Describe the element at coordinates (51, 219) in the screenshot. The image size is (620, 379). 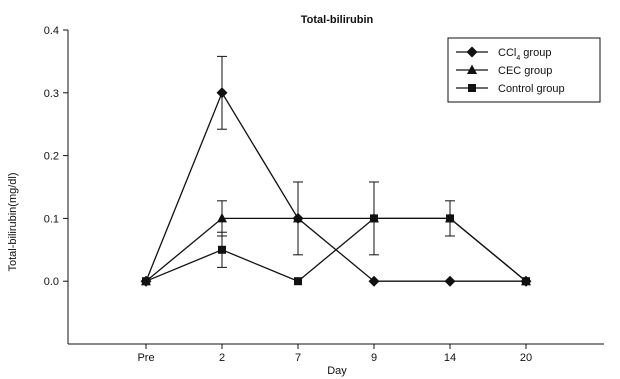
I see `y-tick-label-1: 0.1` at that location.